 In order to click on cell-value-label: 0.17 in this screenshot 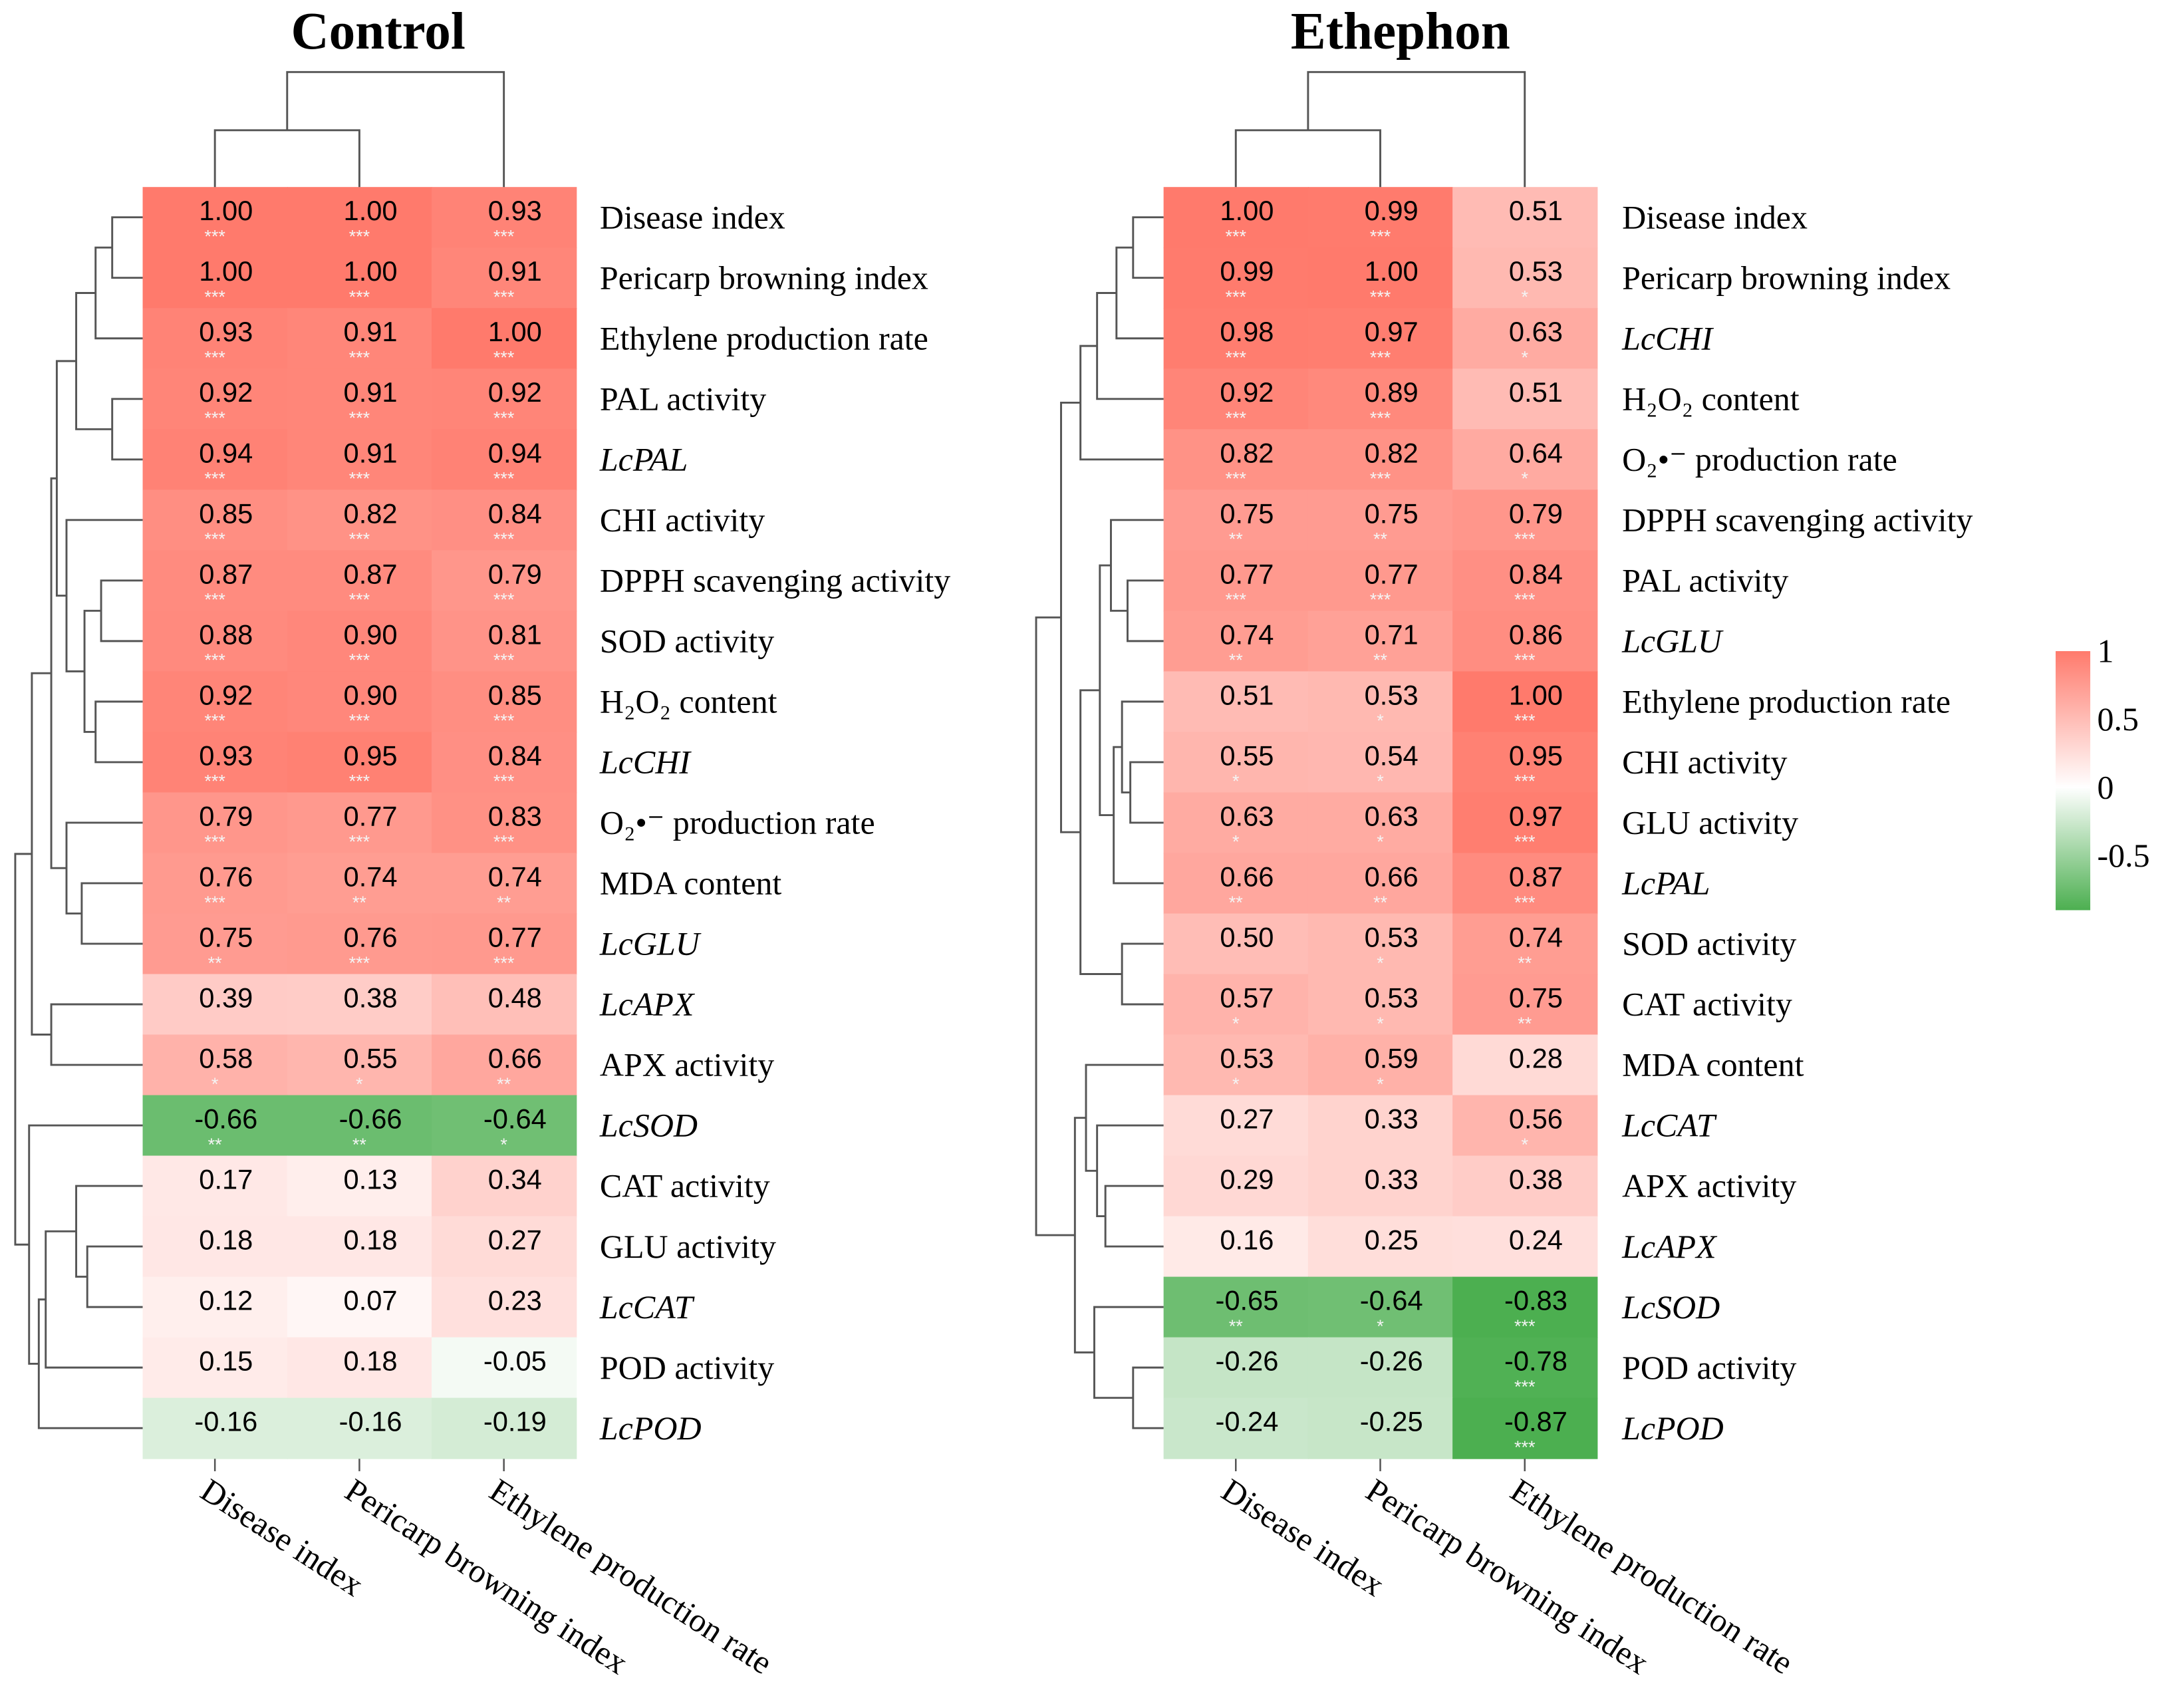, I will do `click(226, 1179)`.